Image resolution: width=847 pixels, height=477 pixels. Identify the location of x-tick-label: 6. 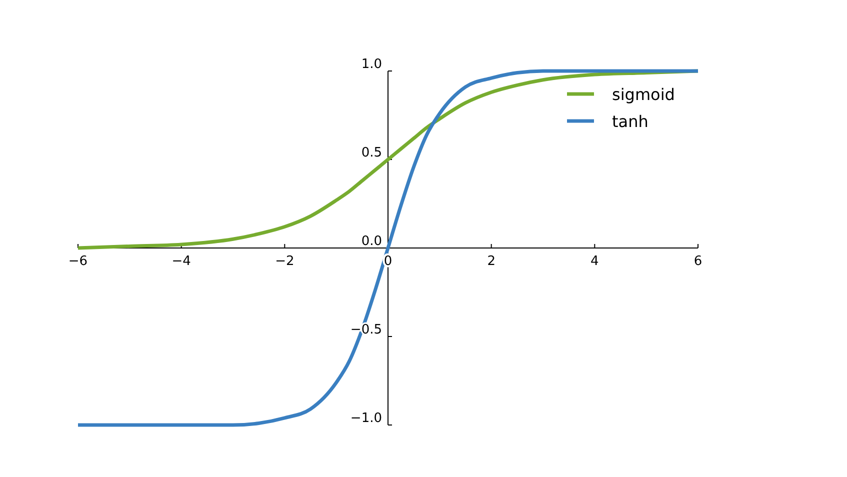
(698, 261).